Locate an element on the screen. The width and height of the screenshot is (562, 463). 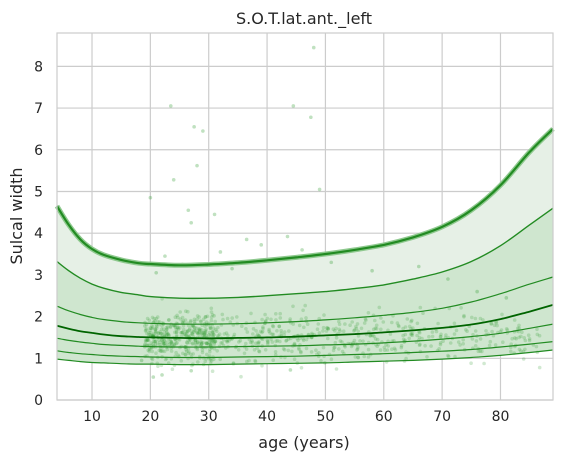
y-tick-label: 5 is located at coordinates (38, 192).